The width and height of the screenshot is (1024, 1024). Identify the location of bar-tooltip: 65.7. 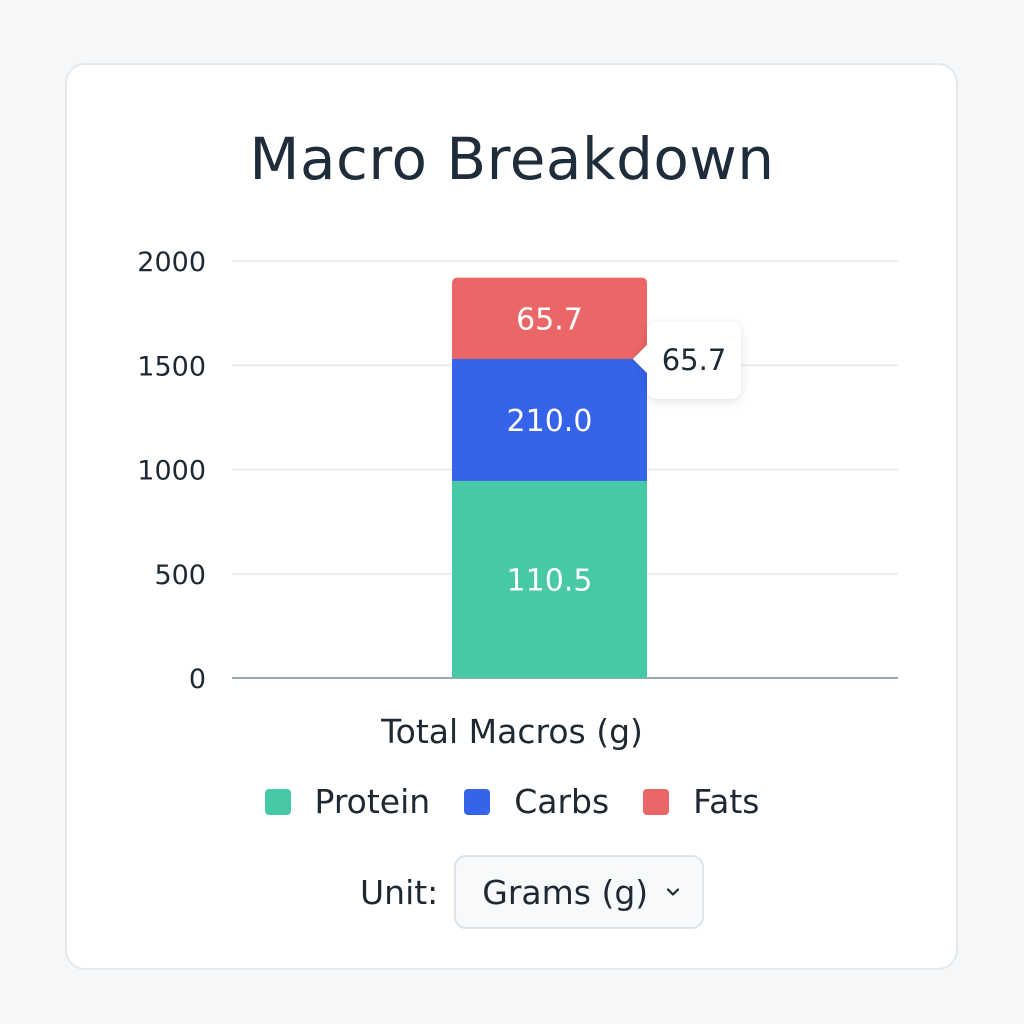
(694, 360).